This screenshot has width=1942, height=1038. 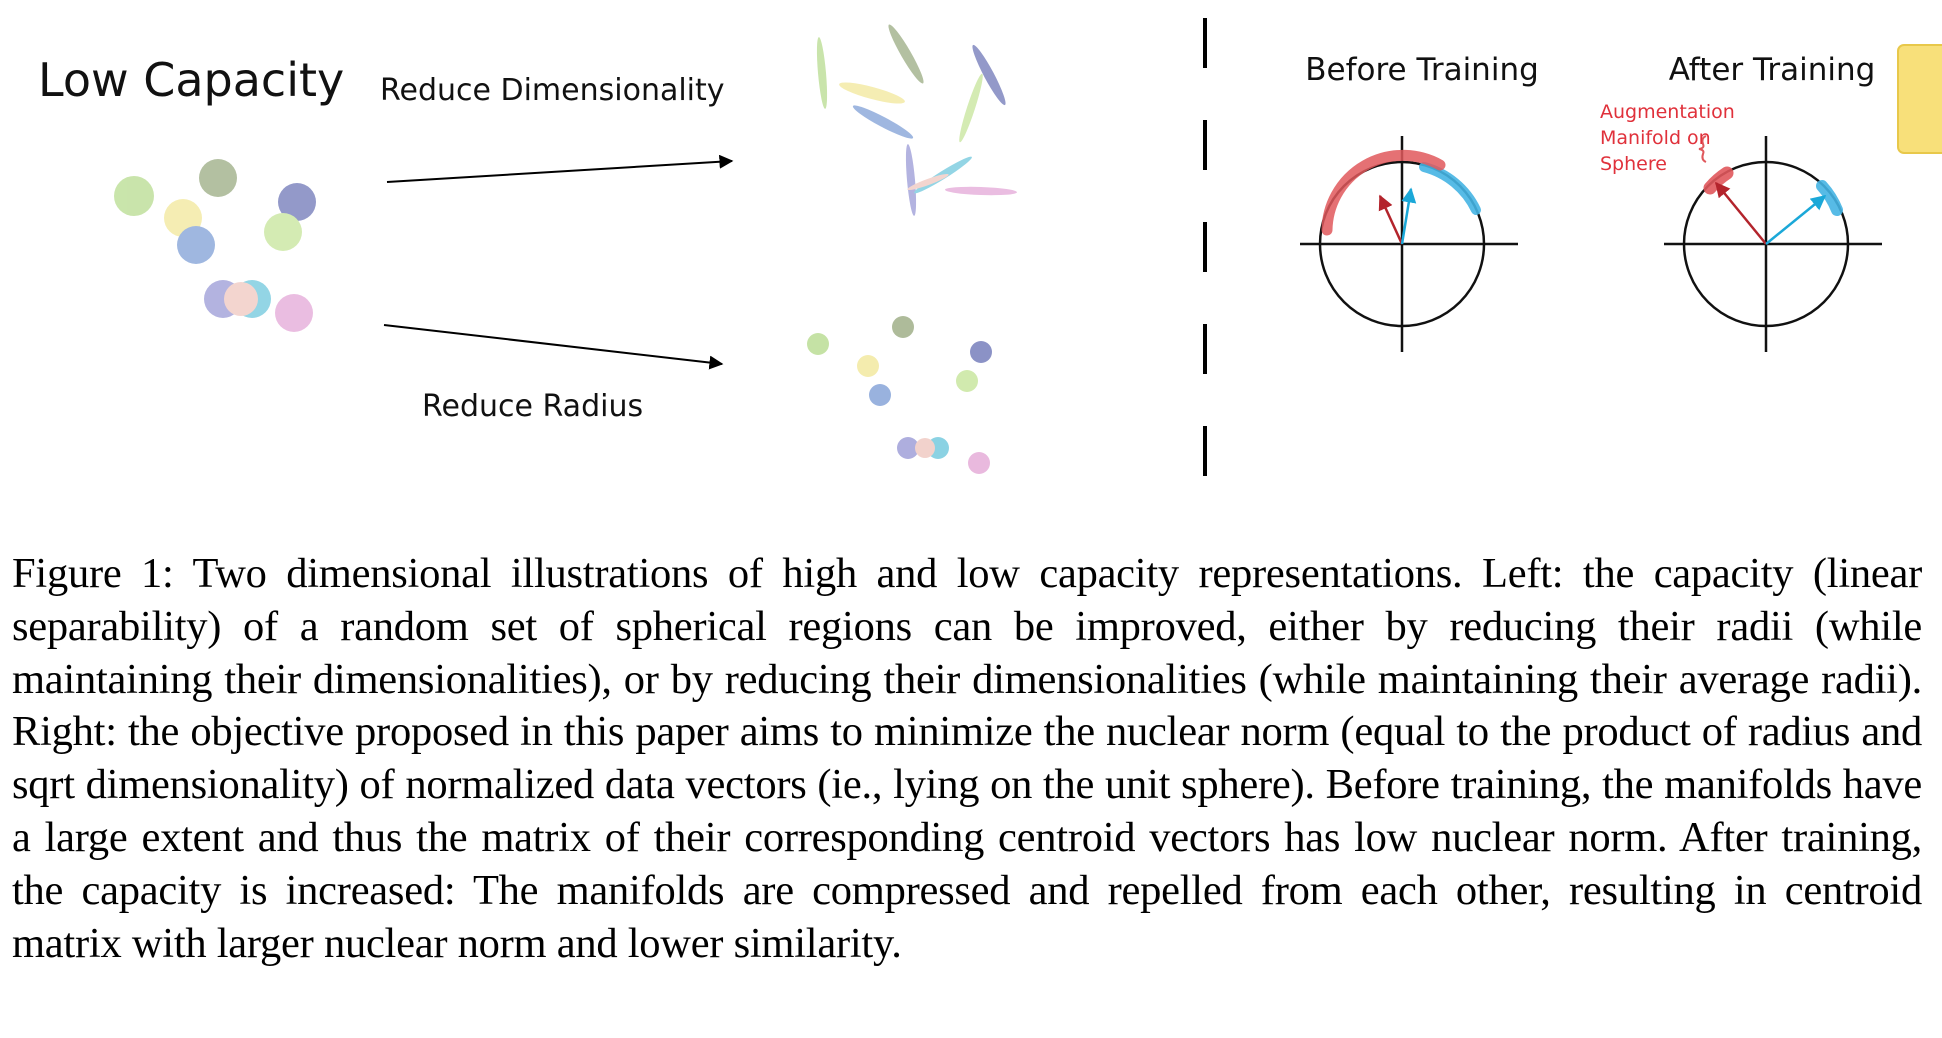 What do you see at coordinates (560, 168) in the screenshot?
I see `reduce-dimensionality-arrow` at bounding box center [560, 168].